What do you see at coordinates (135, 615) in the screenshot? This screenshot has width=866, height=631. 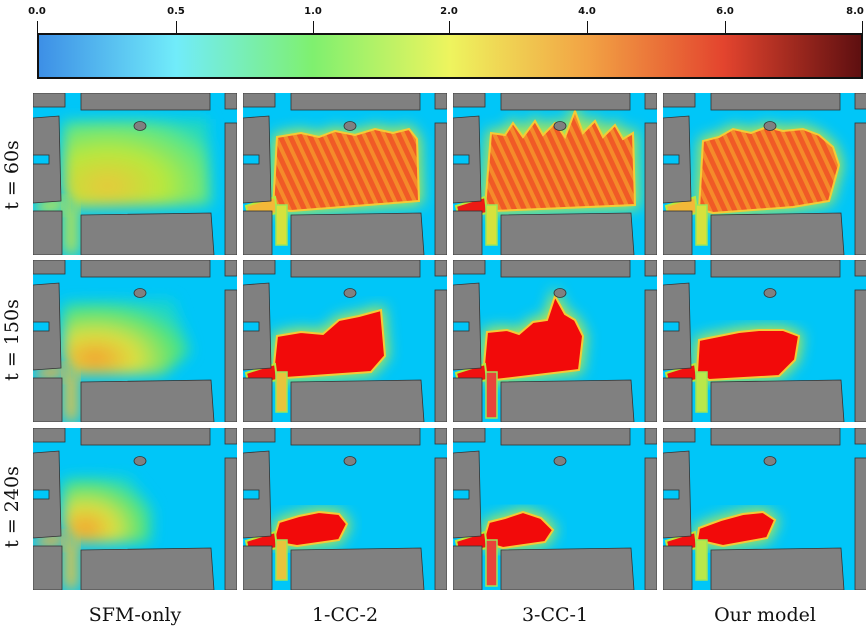 I see `column-label-sfm-only: SFM-only` at bounding box center [135, 615].